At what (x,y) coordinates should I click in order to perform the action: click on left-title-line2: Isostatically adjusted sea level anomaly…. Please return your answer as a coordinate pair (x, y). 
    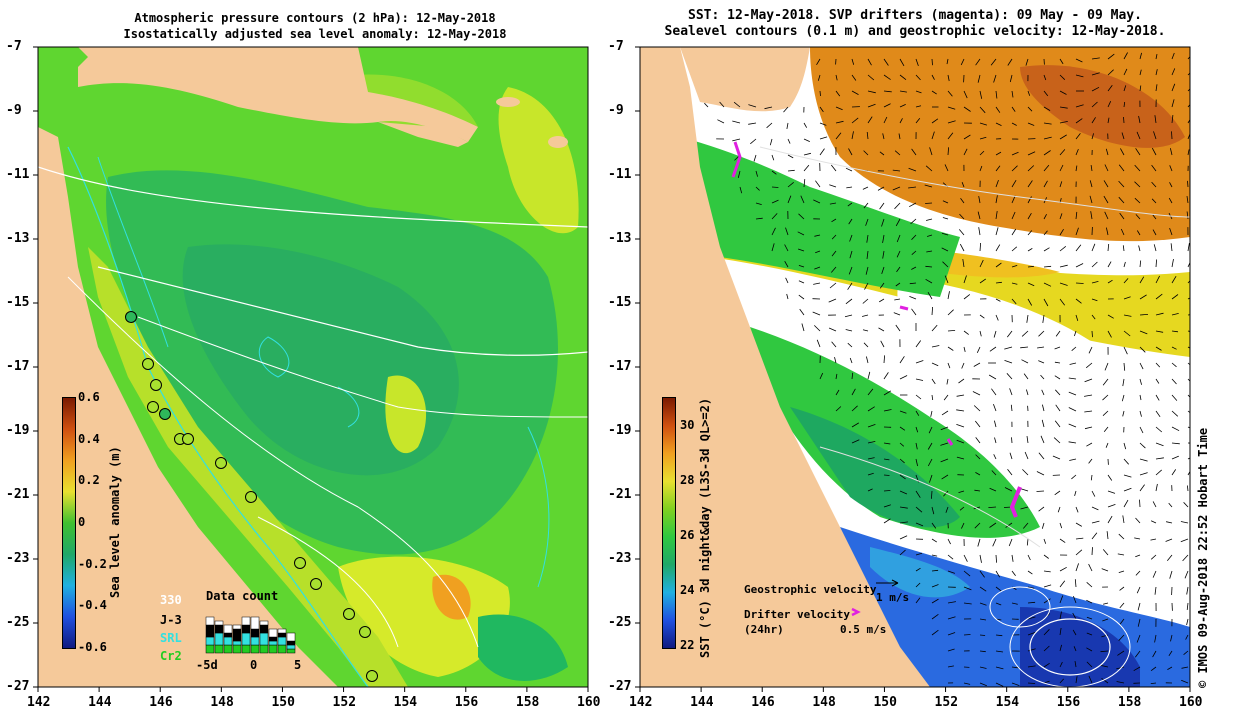
    Looking at the image, I should click on (315, 34).